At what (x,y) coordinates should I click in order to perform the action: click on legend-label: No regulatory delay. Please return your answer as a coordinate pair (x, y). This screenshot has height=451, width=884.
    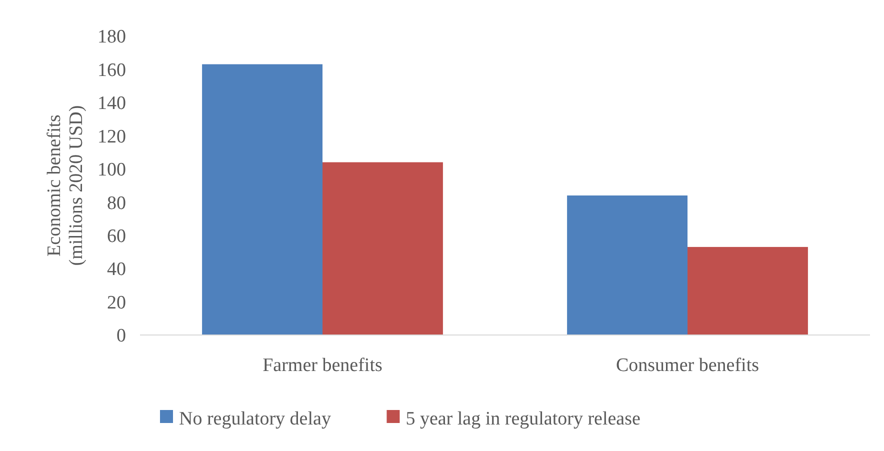
    Looking at the image, I should click on (255, 419).